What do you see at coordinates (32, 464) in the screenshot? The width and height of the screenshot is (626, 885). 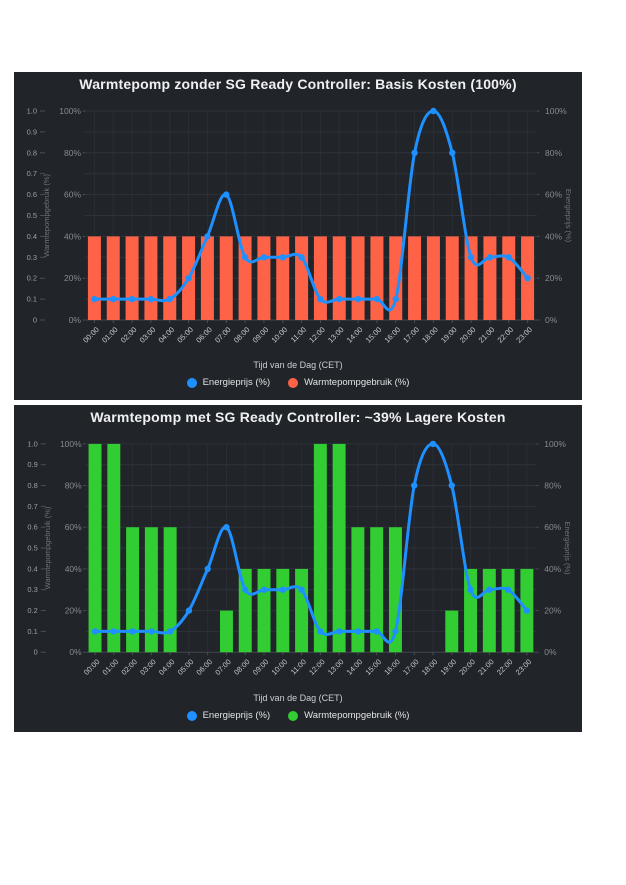 I see `y-outer-tick-label: 0.9` at bounding box center [32, 464].